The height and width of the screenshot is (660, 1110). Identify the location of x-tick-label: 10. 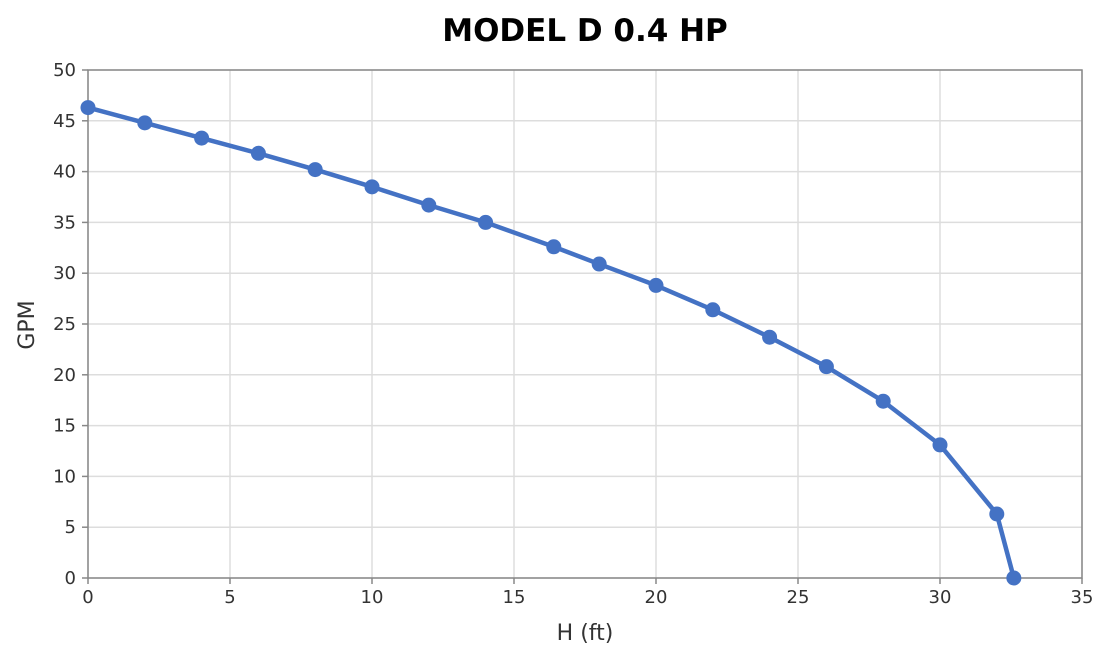
(372, 597).